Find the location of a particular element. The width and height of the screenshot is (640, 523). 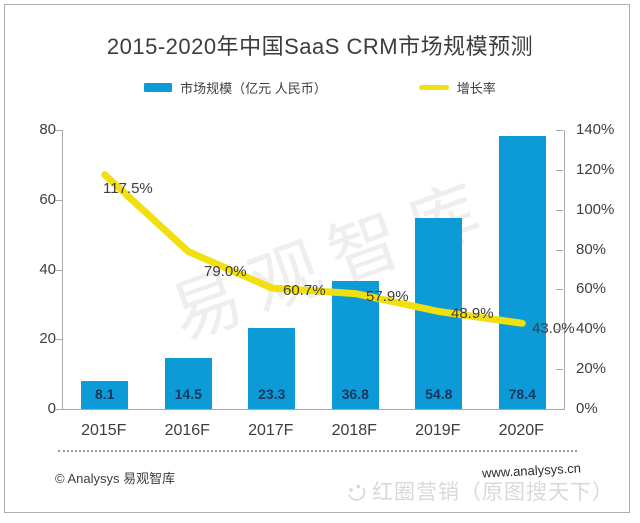

bar-value-label: 8.1 is located at coordinates (105, 394).